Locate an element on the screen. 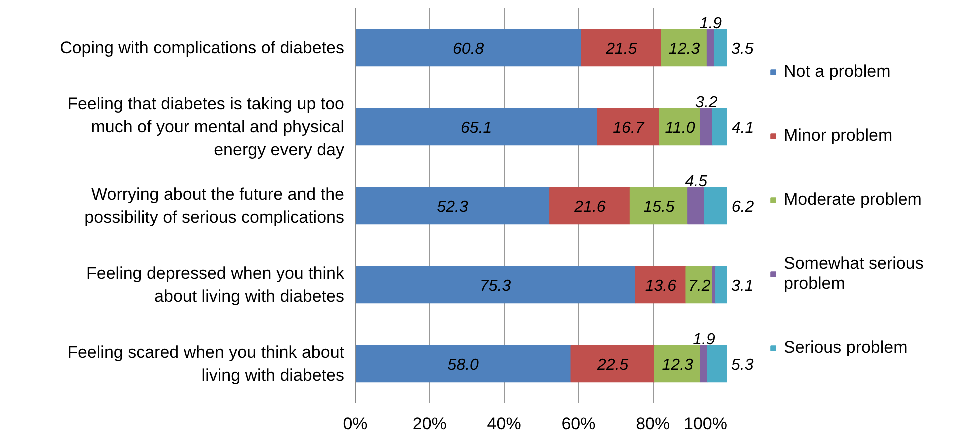  data-label: 4.1 is located at coordinates (743, 128).